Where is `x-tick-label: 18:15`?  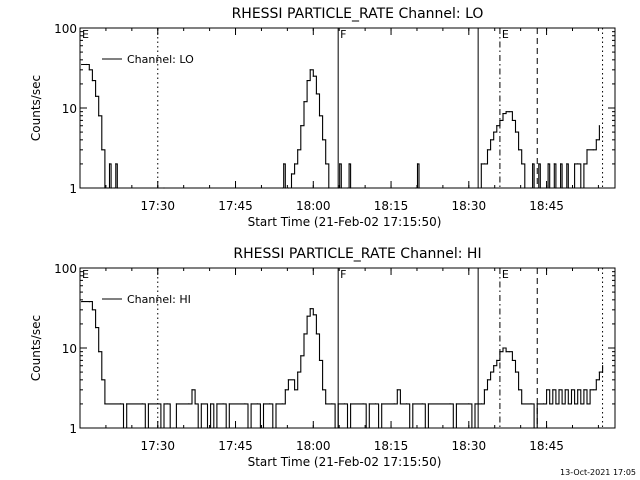 x-tick-label: 18:15 is located at coordinates (391, 206).